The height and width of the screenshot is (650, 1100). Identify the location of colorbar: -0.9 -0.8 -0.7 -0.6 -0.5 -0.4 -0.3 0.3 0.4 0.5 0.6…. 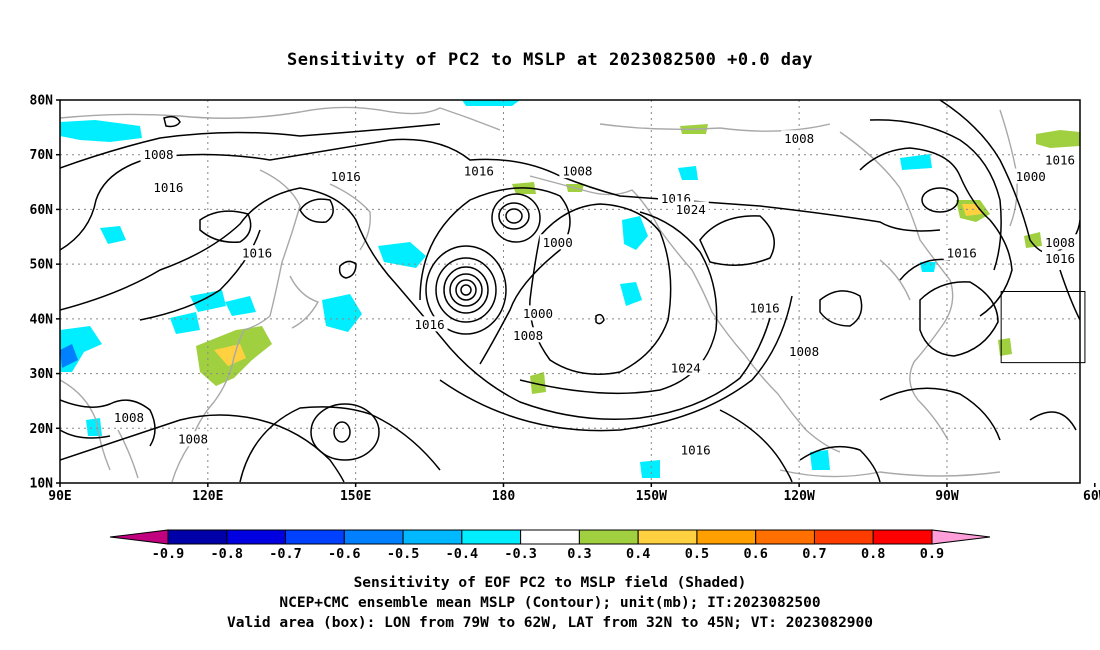
(550, 545).